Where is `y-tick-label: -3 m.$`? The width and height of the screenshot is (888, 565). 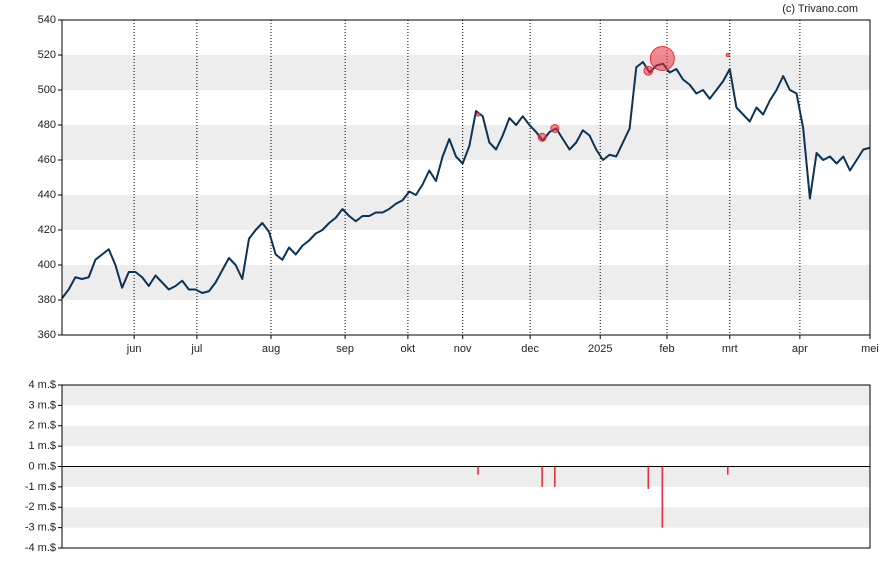
y-tick-label: -3 m.$ is located at coordinates (40, 528).